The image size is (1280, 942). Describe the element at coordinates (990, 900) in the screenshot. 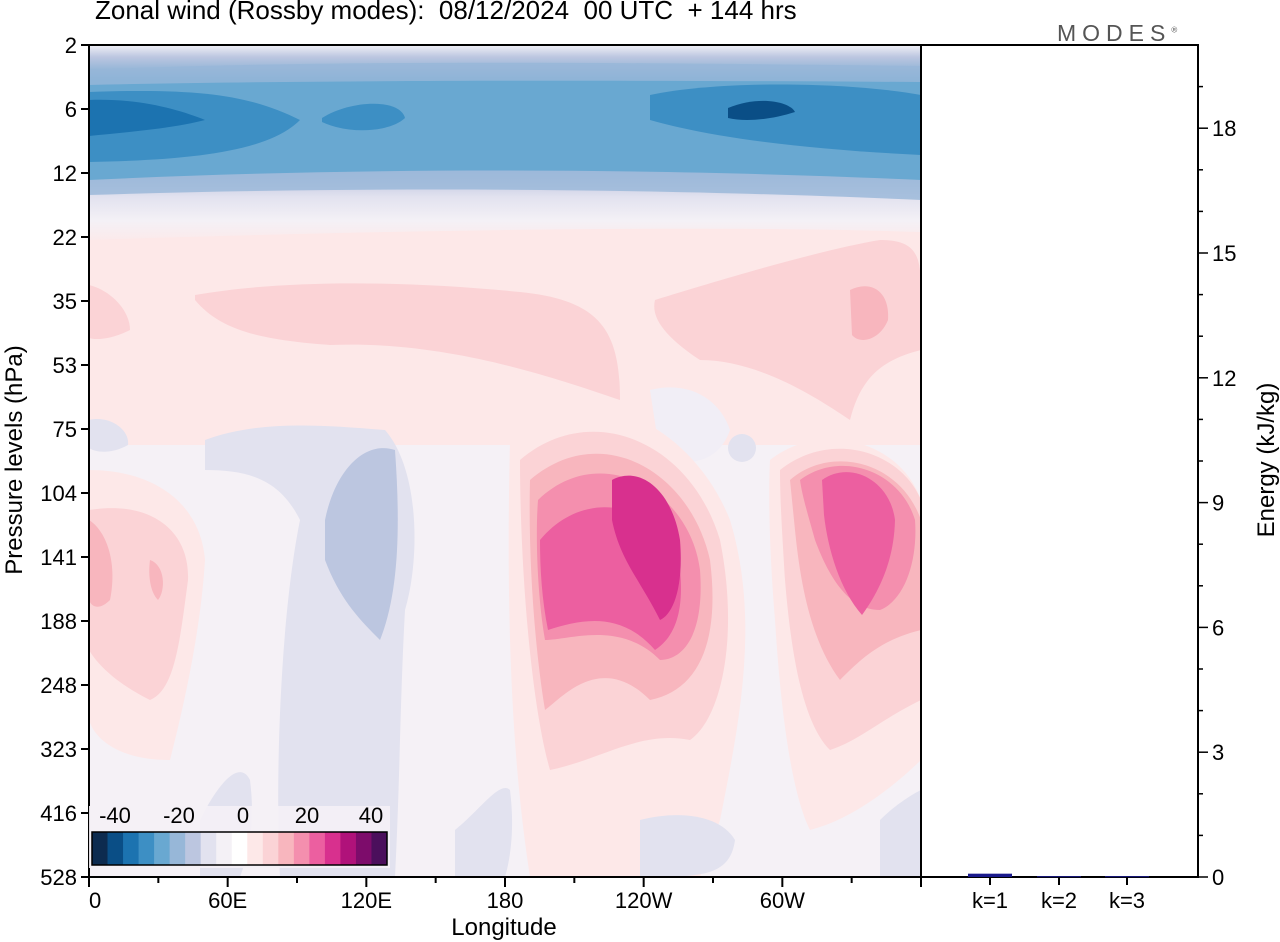

I see `energy-category-label: k=1` at that location.